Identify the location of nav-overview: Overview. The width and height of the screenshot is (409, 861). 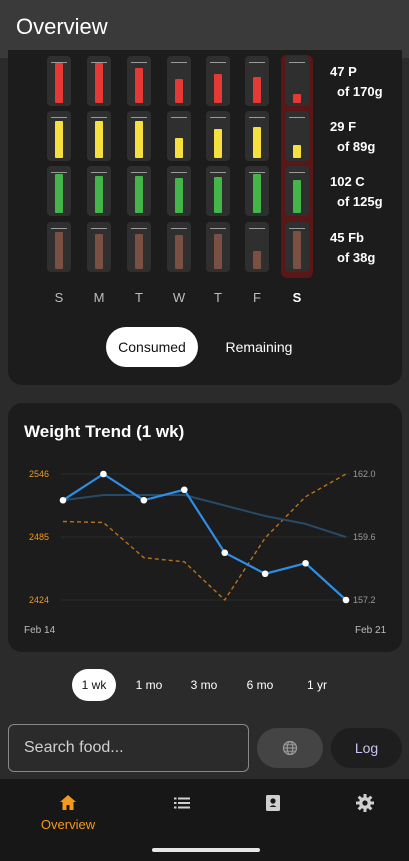
(68, 812).